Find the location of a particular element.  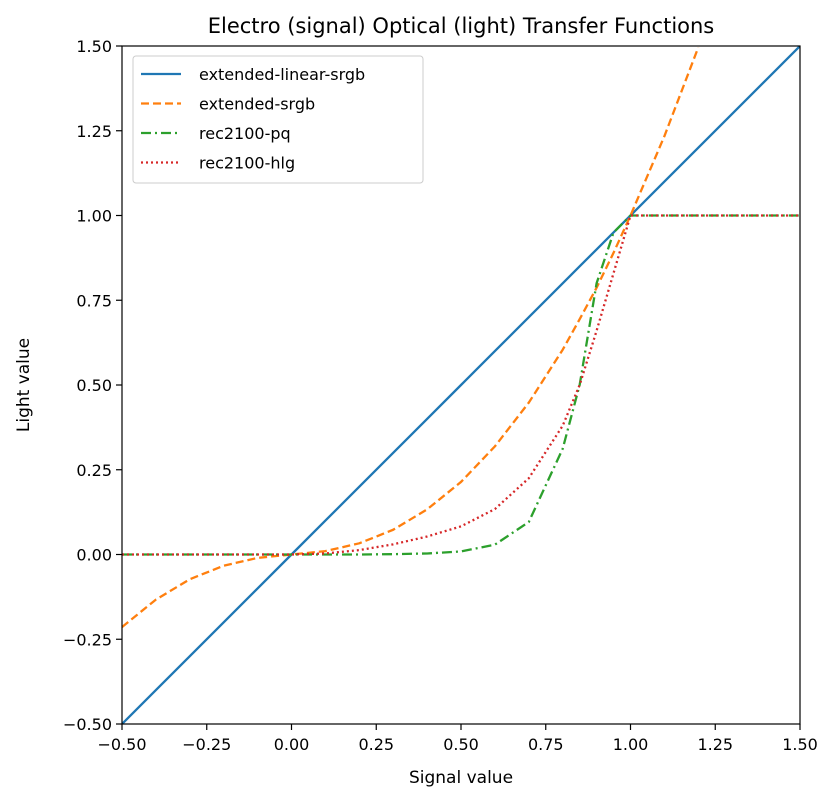

legend-box is located at coordinates (278, 119).